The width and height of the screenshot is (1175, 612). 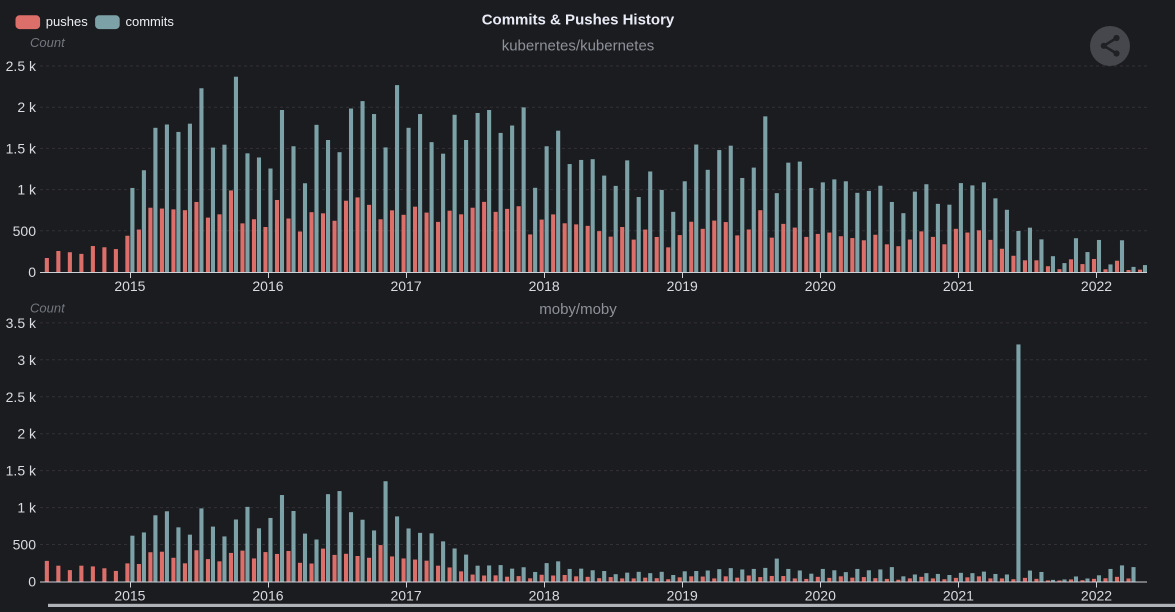 I want to click on svg-text: kubernetes/kubernetes, so click(x=578, y=46).